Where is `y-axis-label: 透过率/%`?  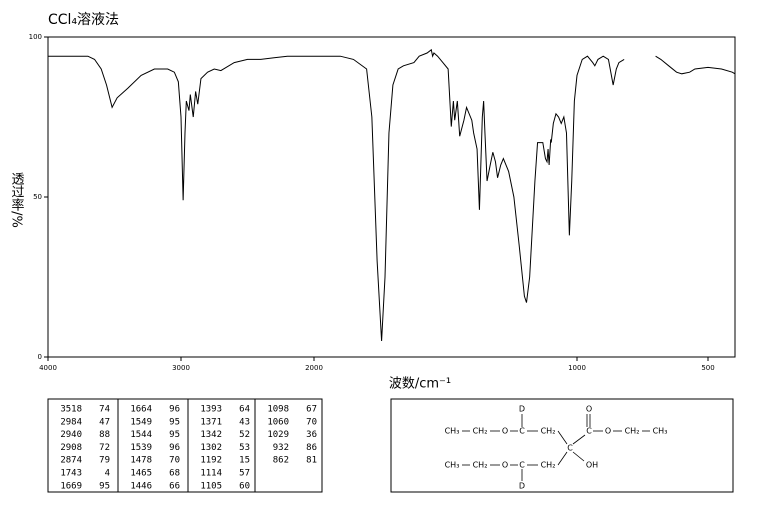 y-axis-label: 透过率/% is located at coordinates (17, 200).